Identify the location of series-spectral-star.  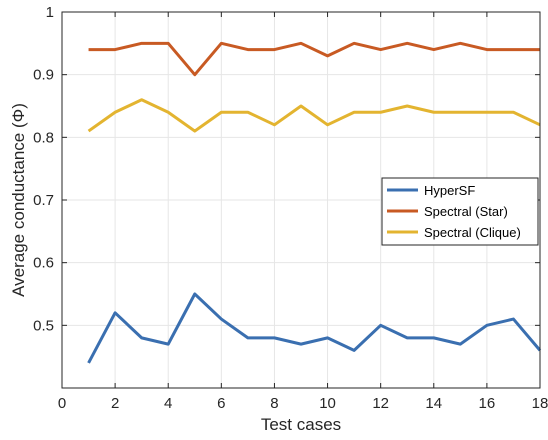
(314, 59).